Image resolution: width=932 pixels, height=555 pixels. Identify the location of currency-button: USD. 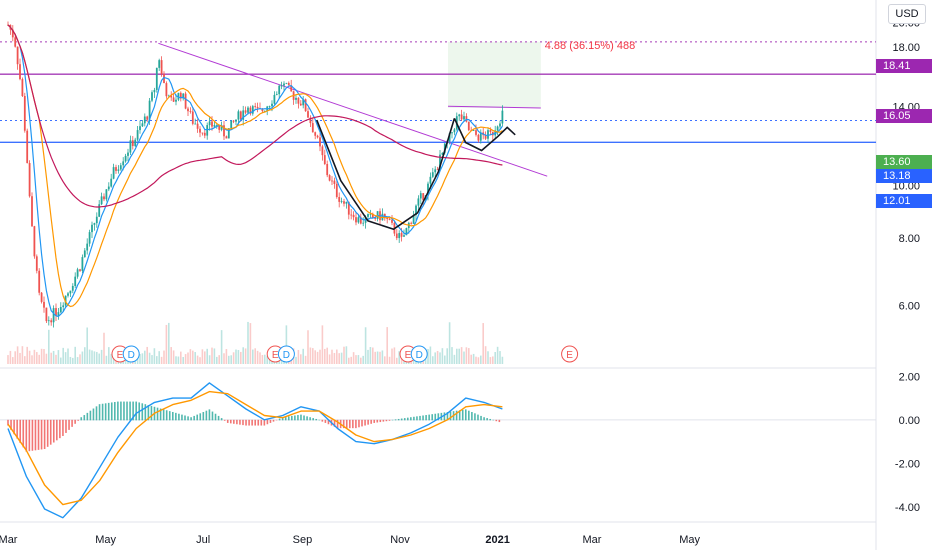
(907, 14).